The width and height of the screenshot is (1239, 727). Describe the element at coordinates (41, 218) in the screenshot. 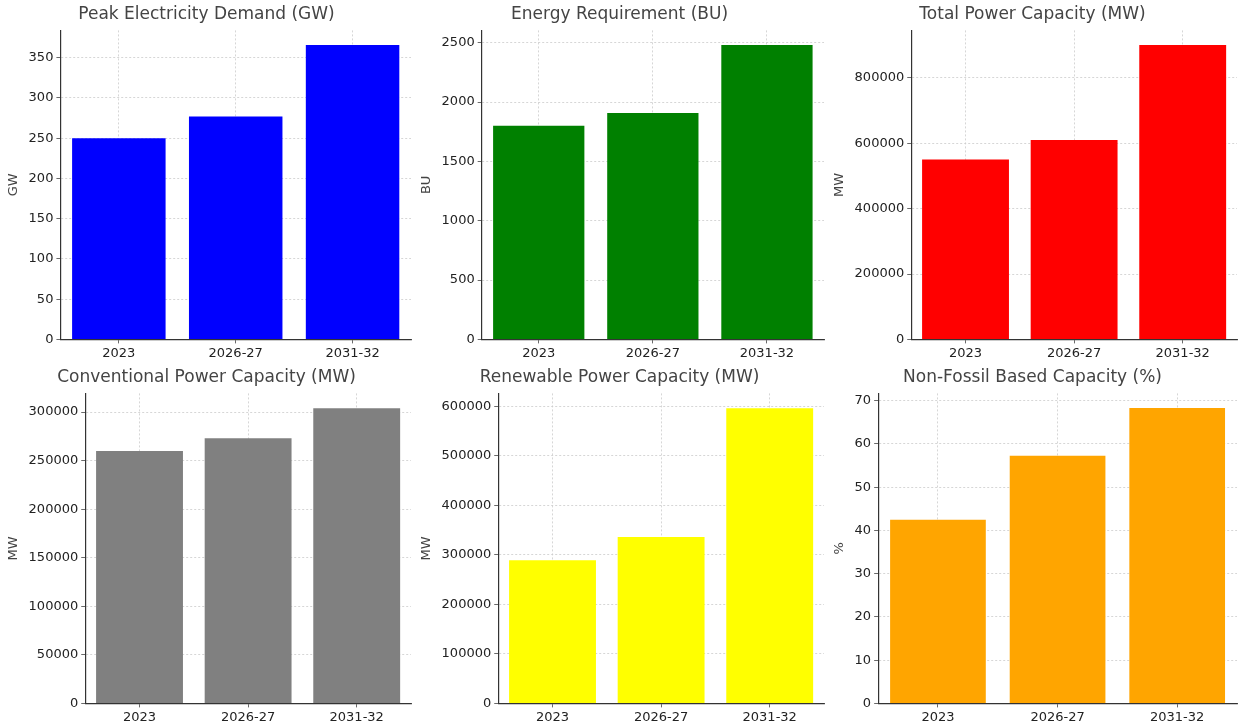

I see `y-tick-label: 150` at that location.